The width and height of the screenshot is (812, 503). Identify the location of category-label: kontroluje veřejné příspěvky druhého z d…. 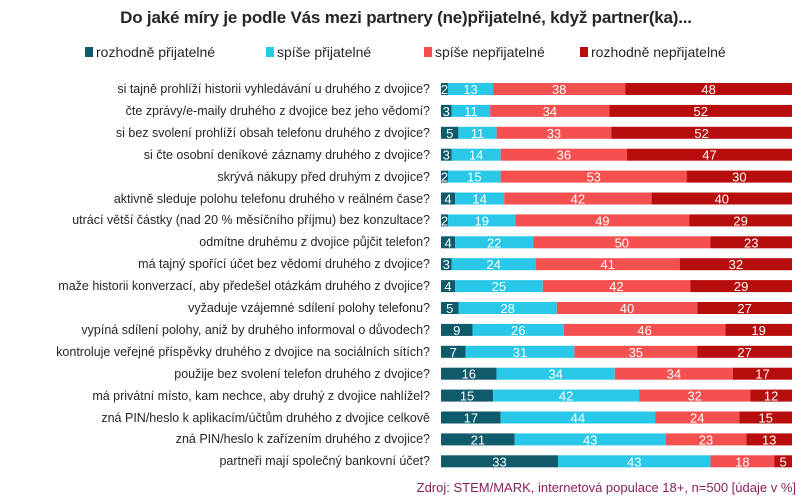
(243, 351).